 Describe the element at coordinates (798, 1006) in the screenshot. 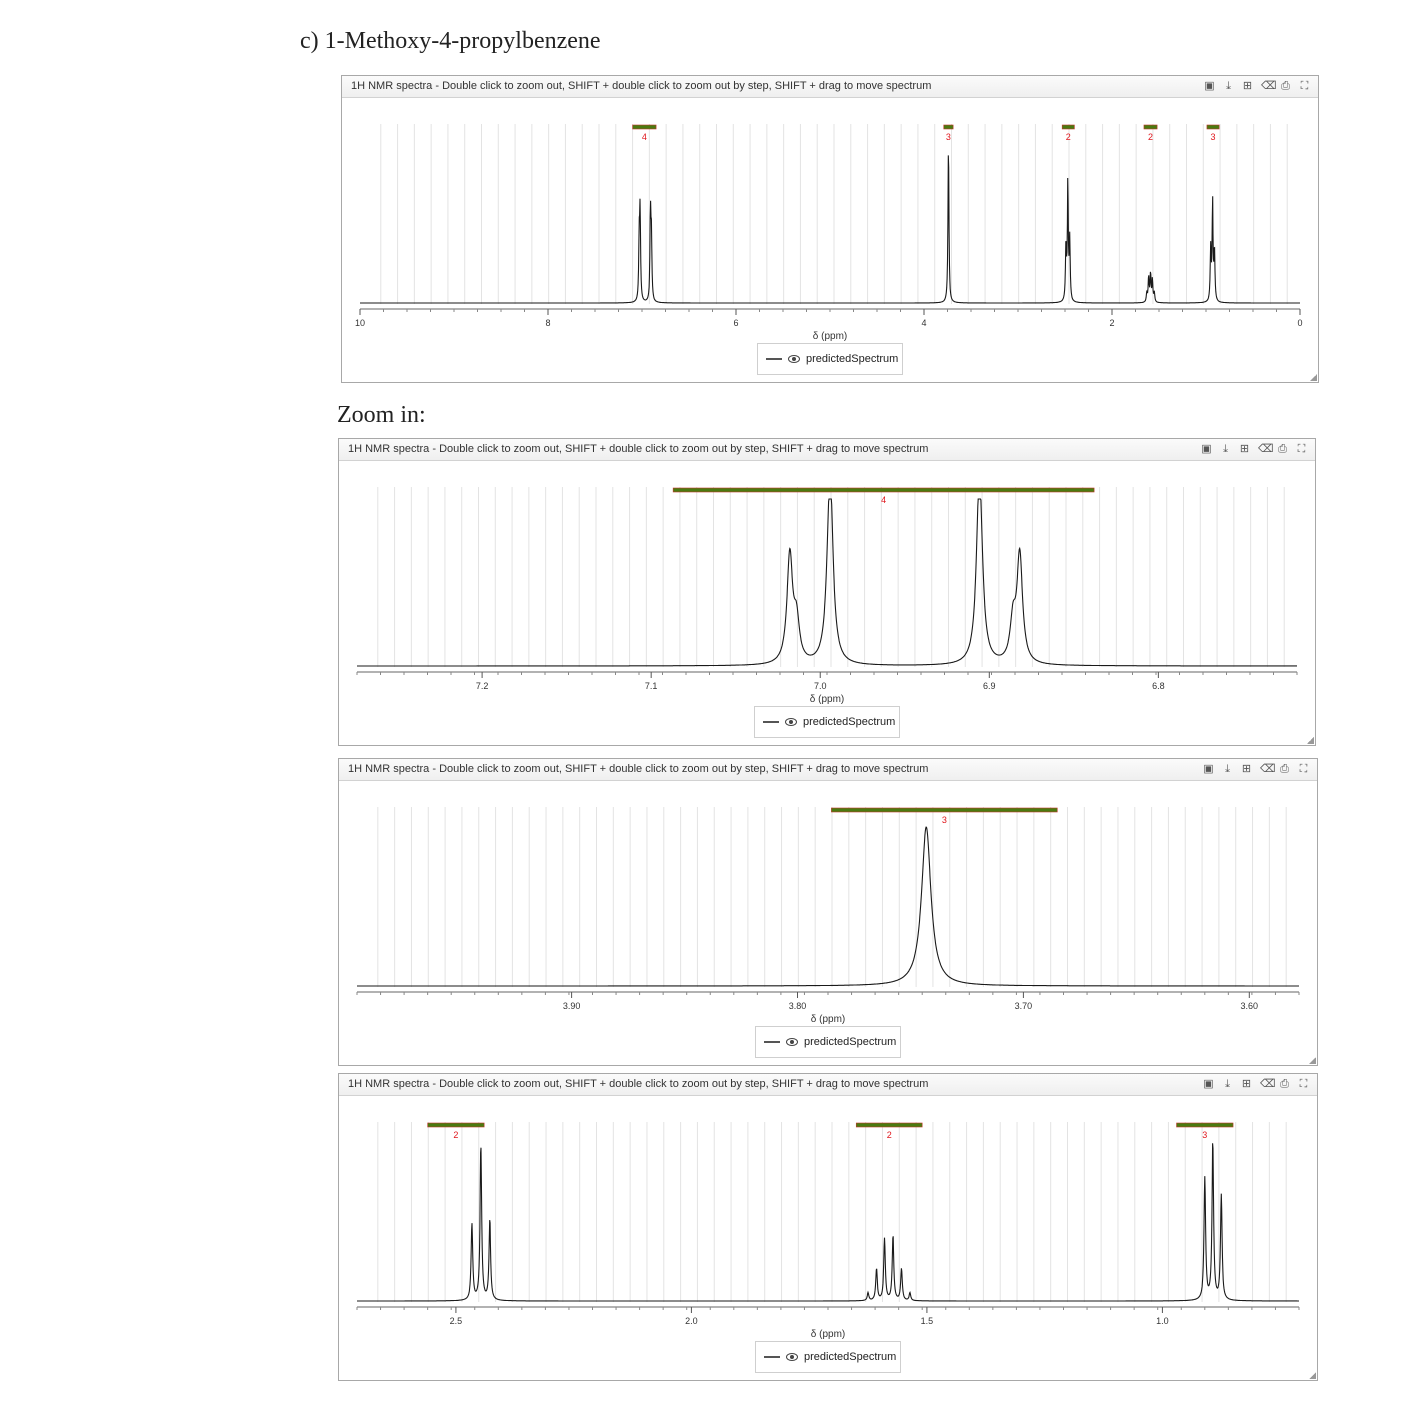

I see `x-tick-label: 3.80` at that location.